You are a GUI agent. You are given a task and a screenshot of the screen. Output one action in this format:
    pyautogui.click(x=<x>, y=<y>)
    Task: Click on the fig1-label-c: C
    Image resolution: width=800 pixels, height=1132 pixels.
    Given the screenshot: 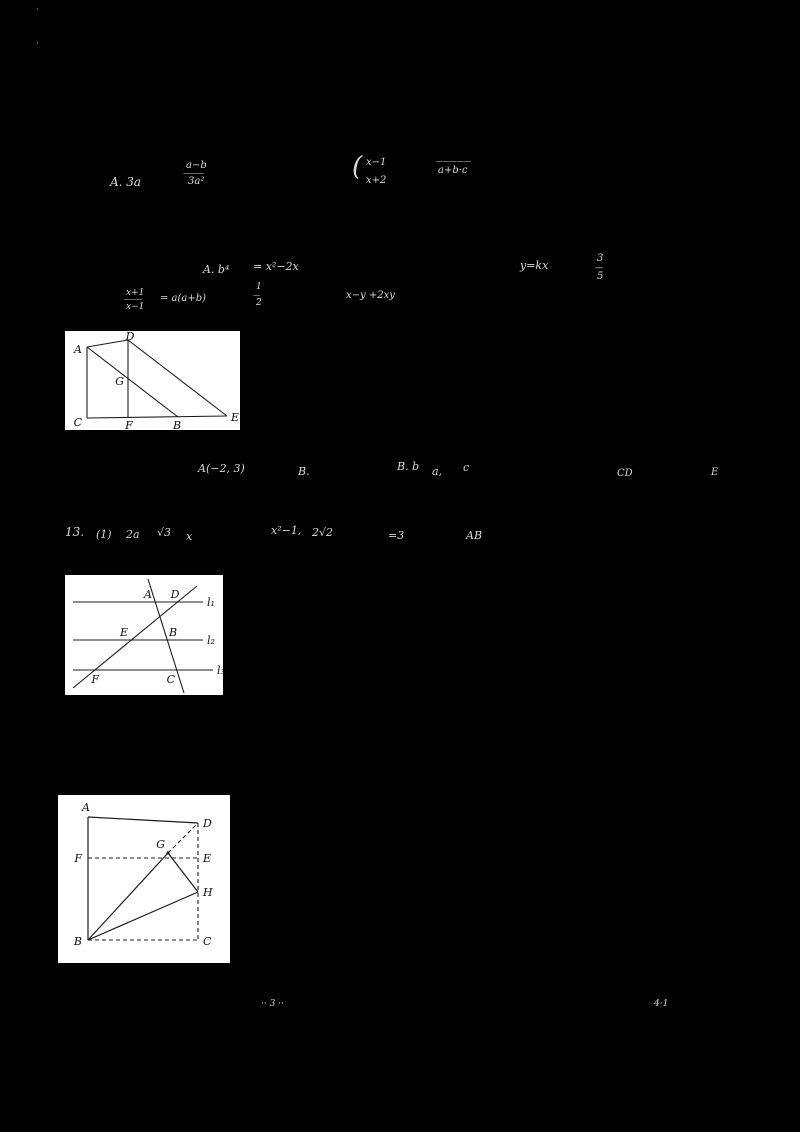 What is the action you would take?
    pyautogui.click(x=78, y=422)
    